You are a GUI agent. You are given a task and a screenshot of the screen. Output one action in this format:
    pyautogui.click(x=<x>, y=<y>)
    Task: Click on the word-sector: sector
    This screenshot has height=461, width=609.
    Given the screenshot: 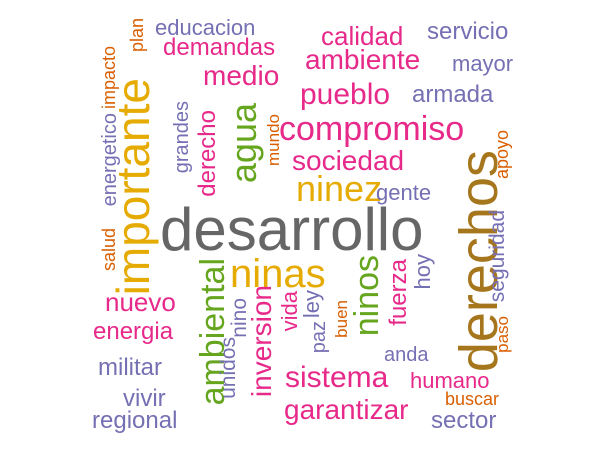 What is the action you would take?
    pyautogui.click(x=464, y=420)
    